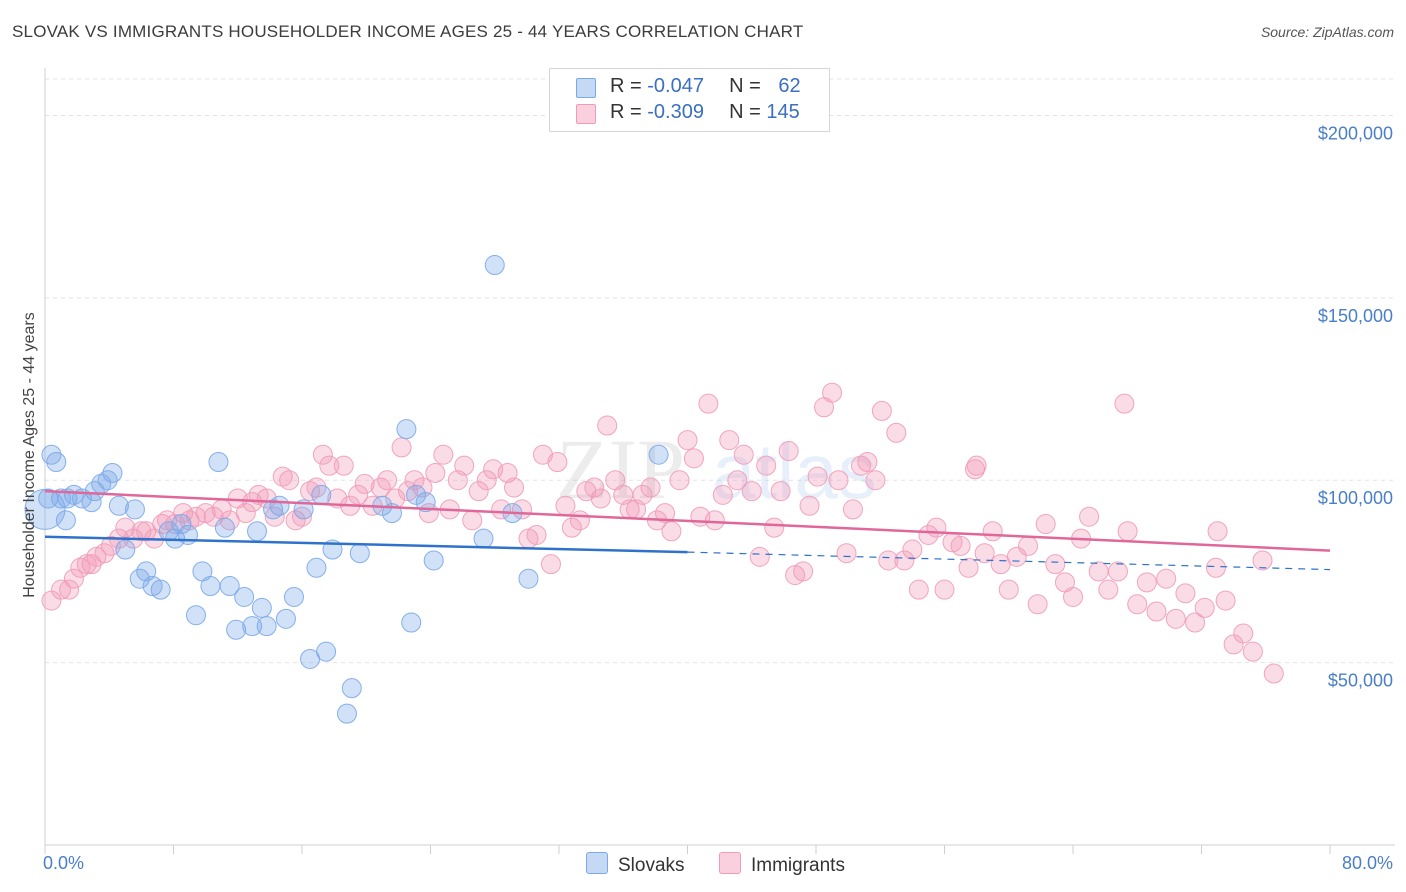 The width and height of the screenshot is (1406, 892). What do you see at coordinates (63, 863) in the screenshot?
I see `x-tick-label-min: 0.0%` at bounding box center [63, 863].